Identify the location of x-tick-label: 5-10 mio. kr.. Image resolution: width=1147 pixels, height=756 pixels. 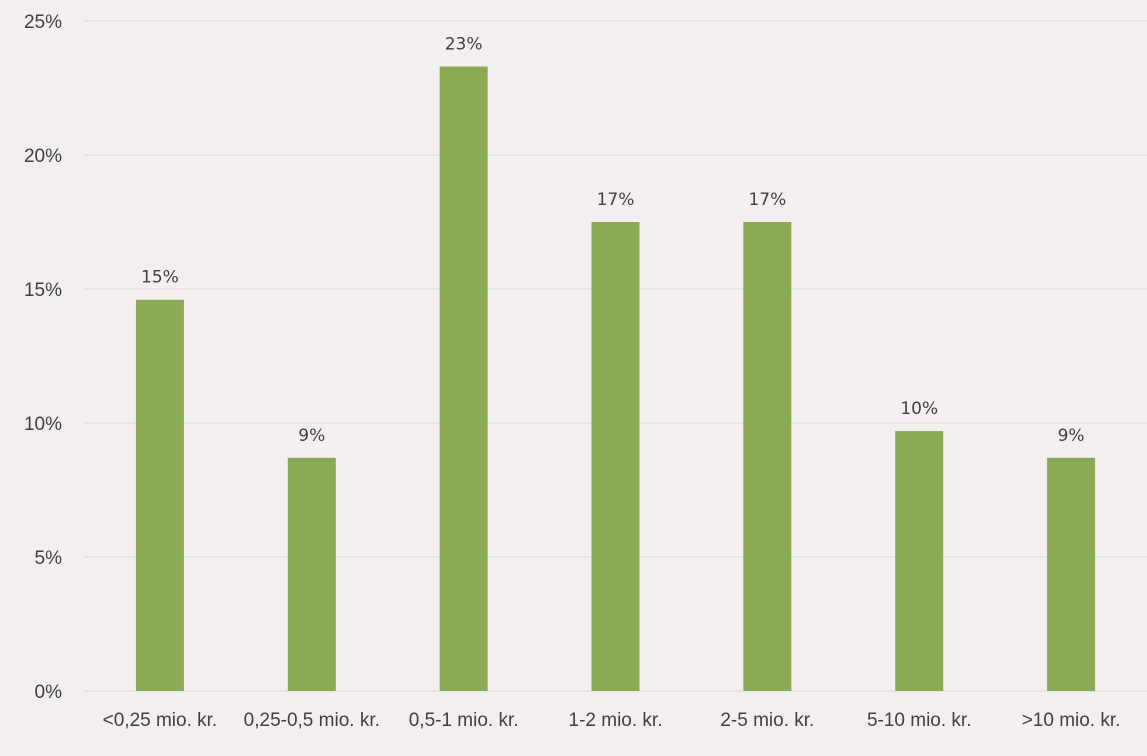
(919, 720).